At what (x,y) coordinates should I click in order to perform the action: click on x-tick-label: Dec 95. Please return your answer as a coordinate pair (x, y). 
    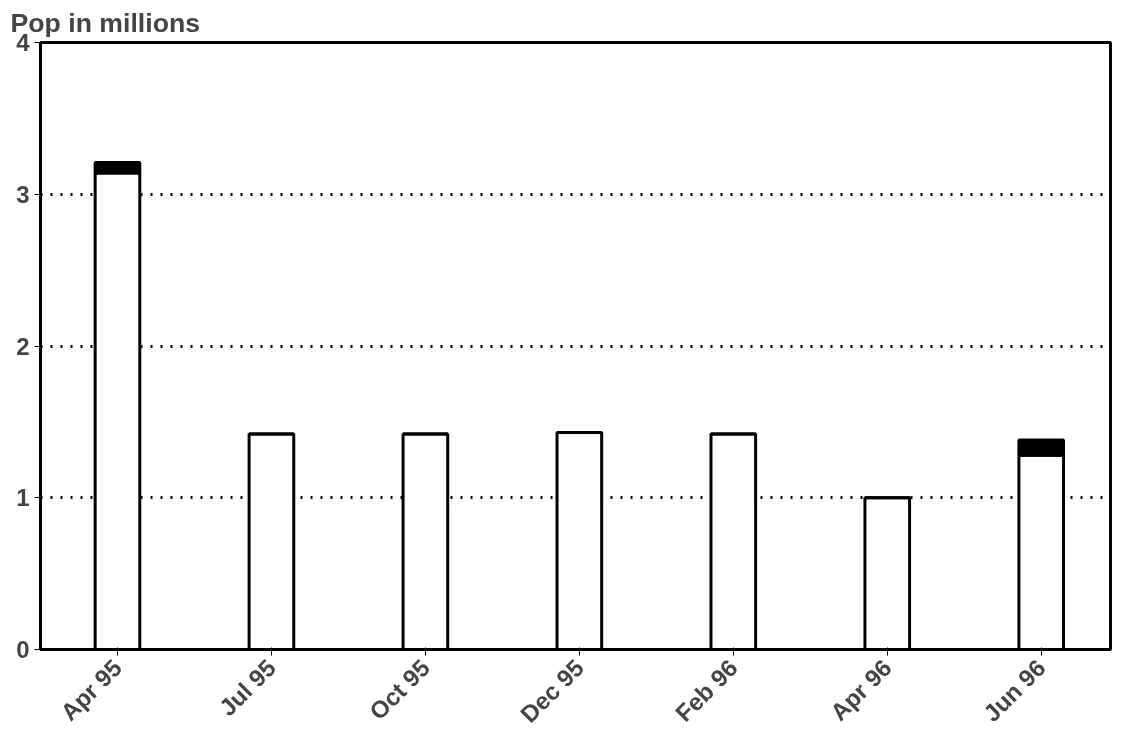
    Looking at the image, I should click on (552, 690).